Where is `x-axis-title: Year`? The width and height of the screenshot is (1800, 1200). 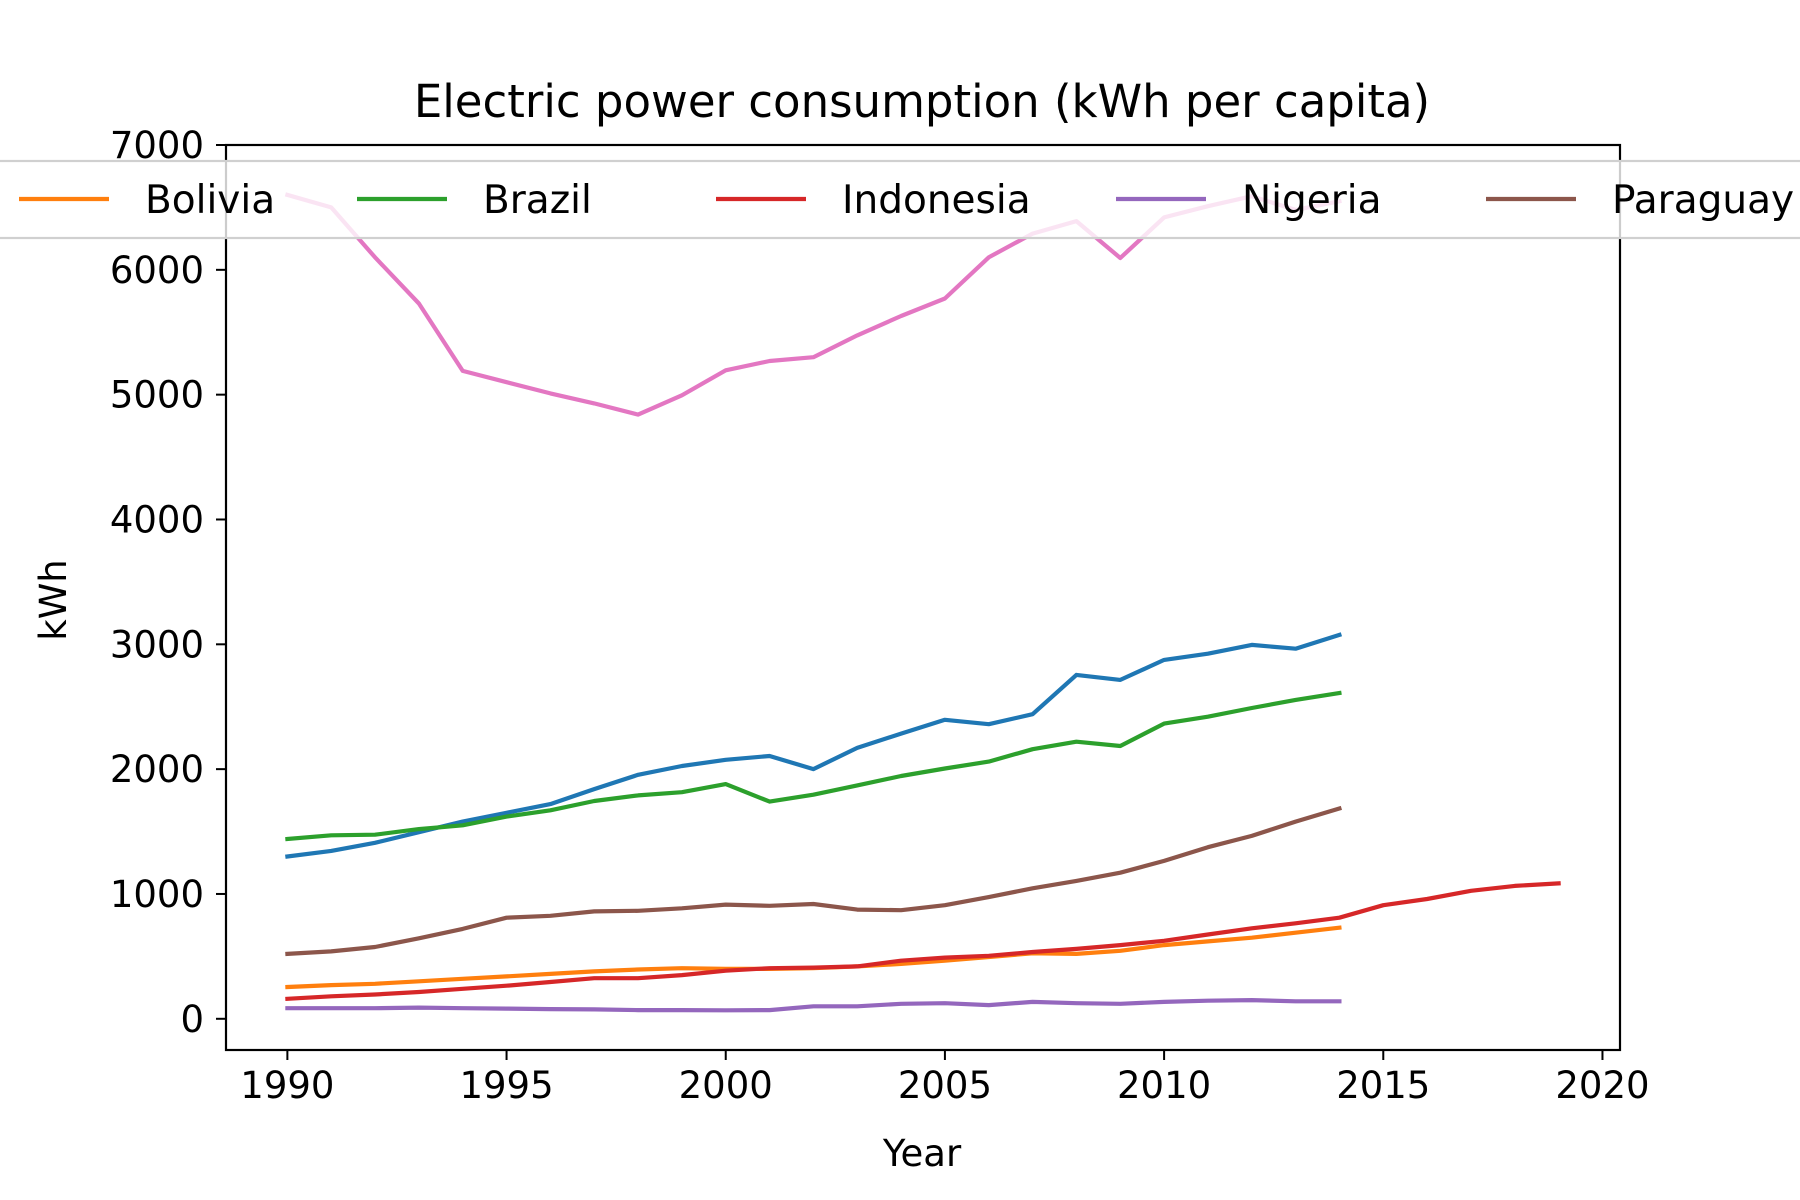 x-axis-title: Year is located at coordinates (922, 1153).